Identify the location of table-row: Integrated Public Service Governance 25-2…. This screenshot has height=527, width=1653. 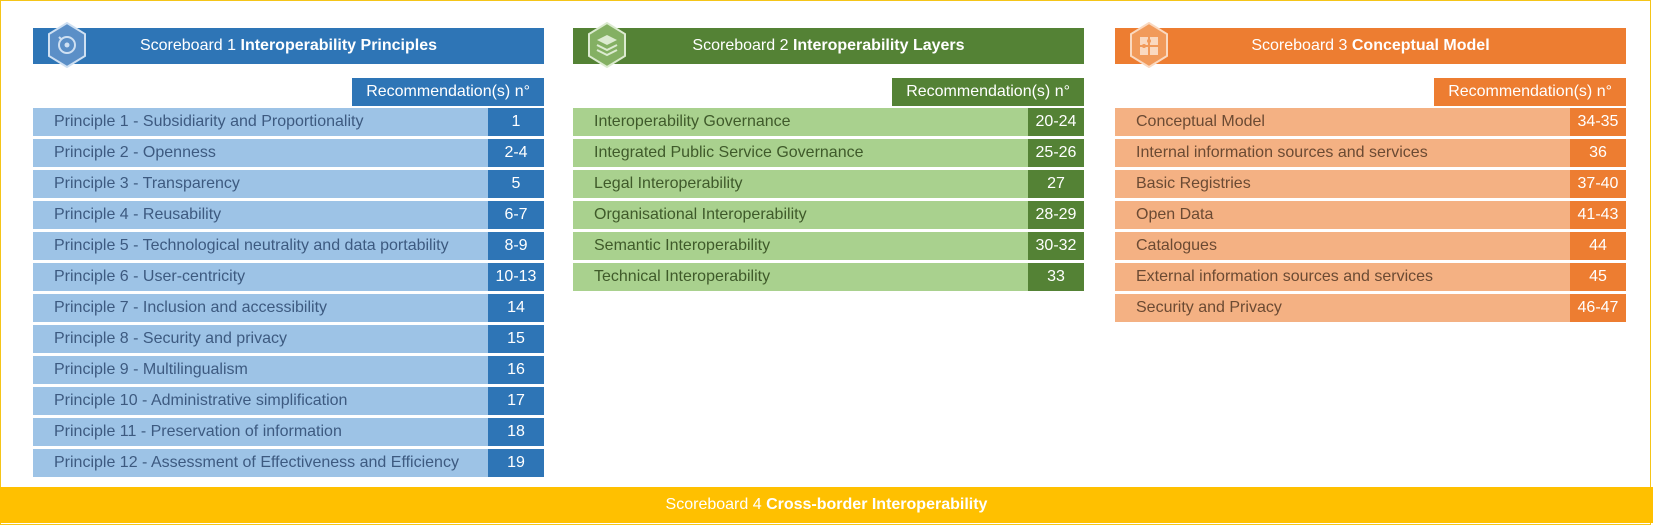
(828, 153).